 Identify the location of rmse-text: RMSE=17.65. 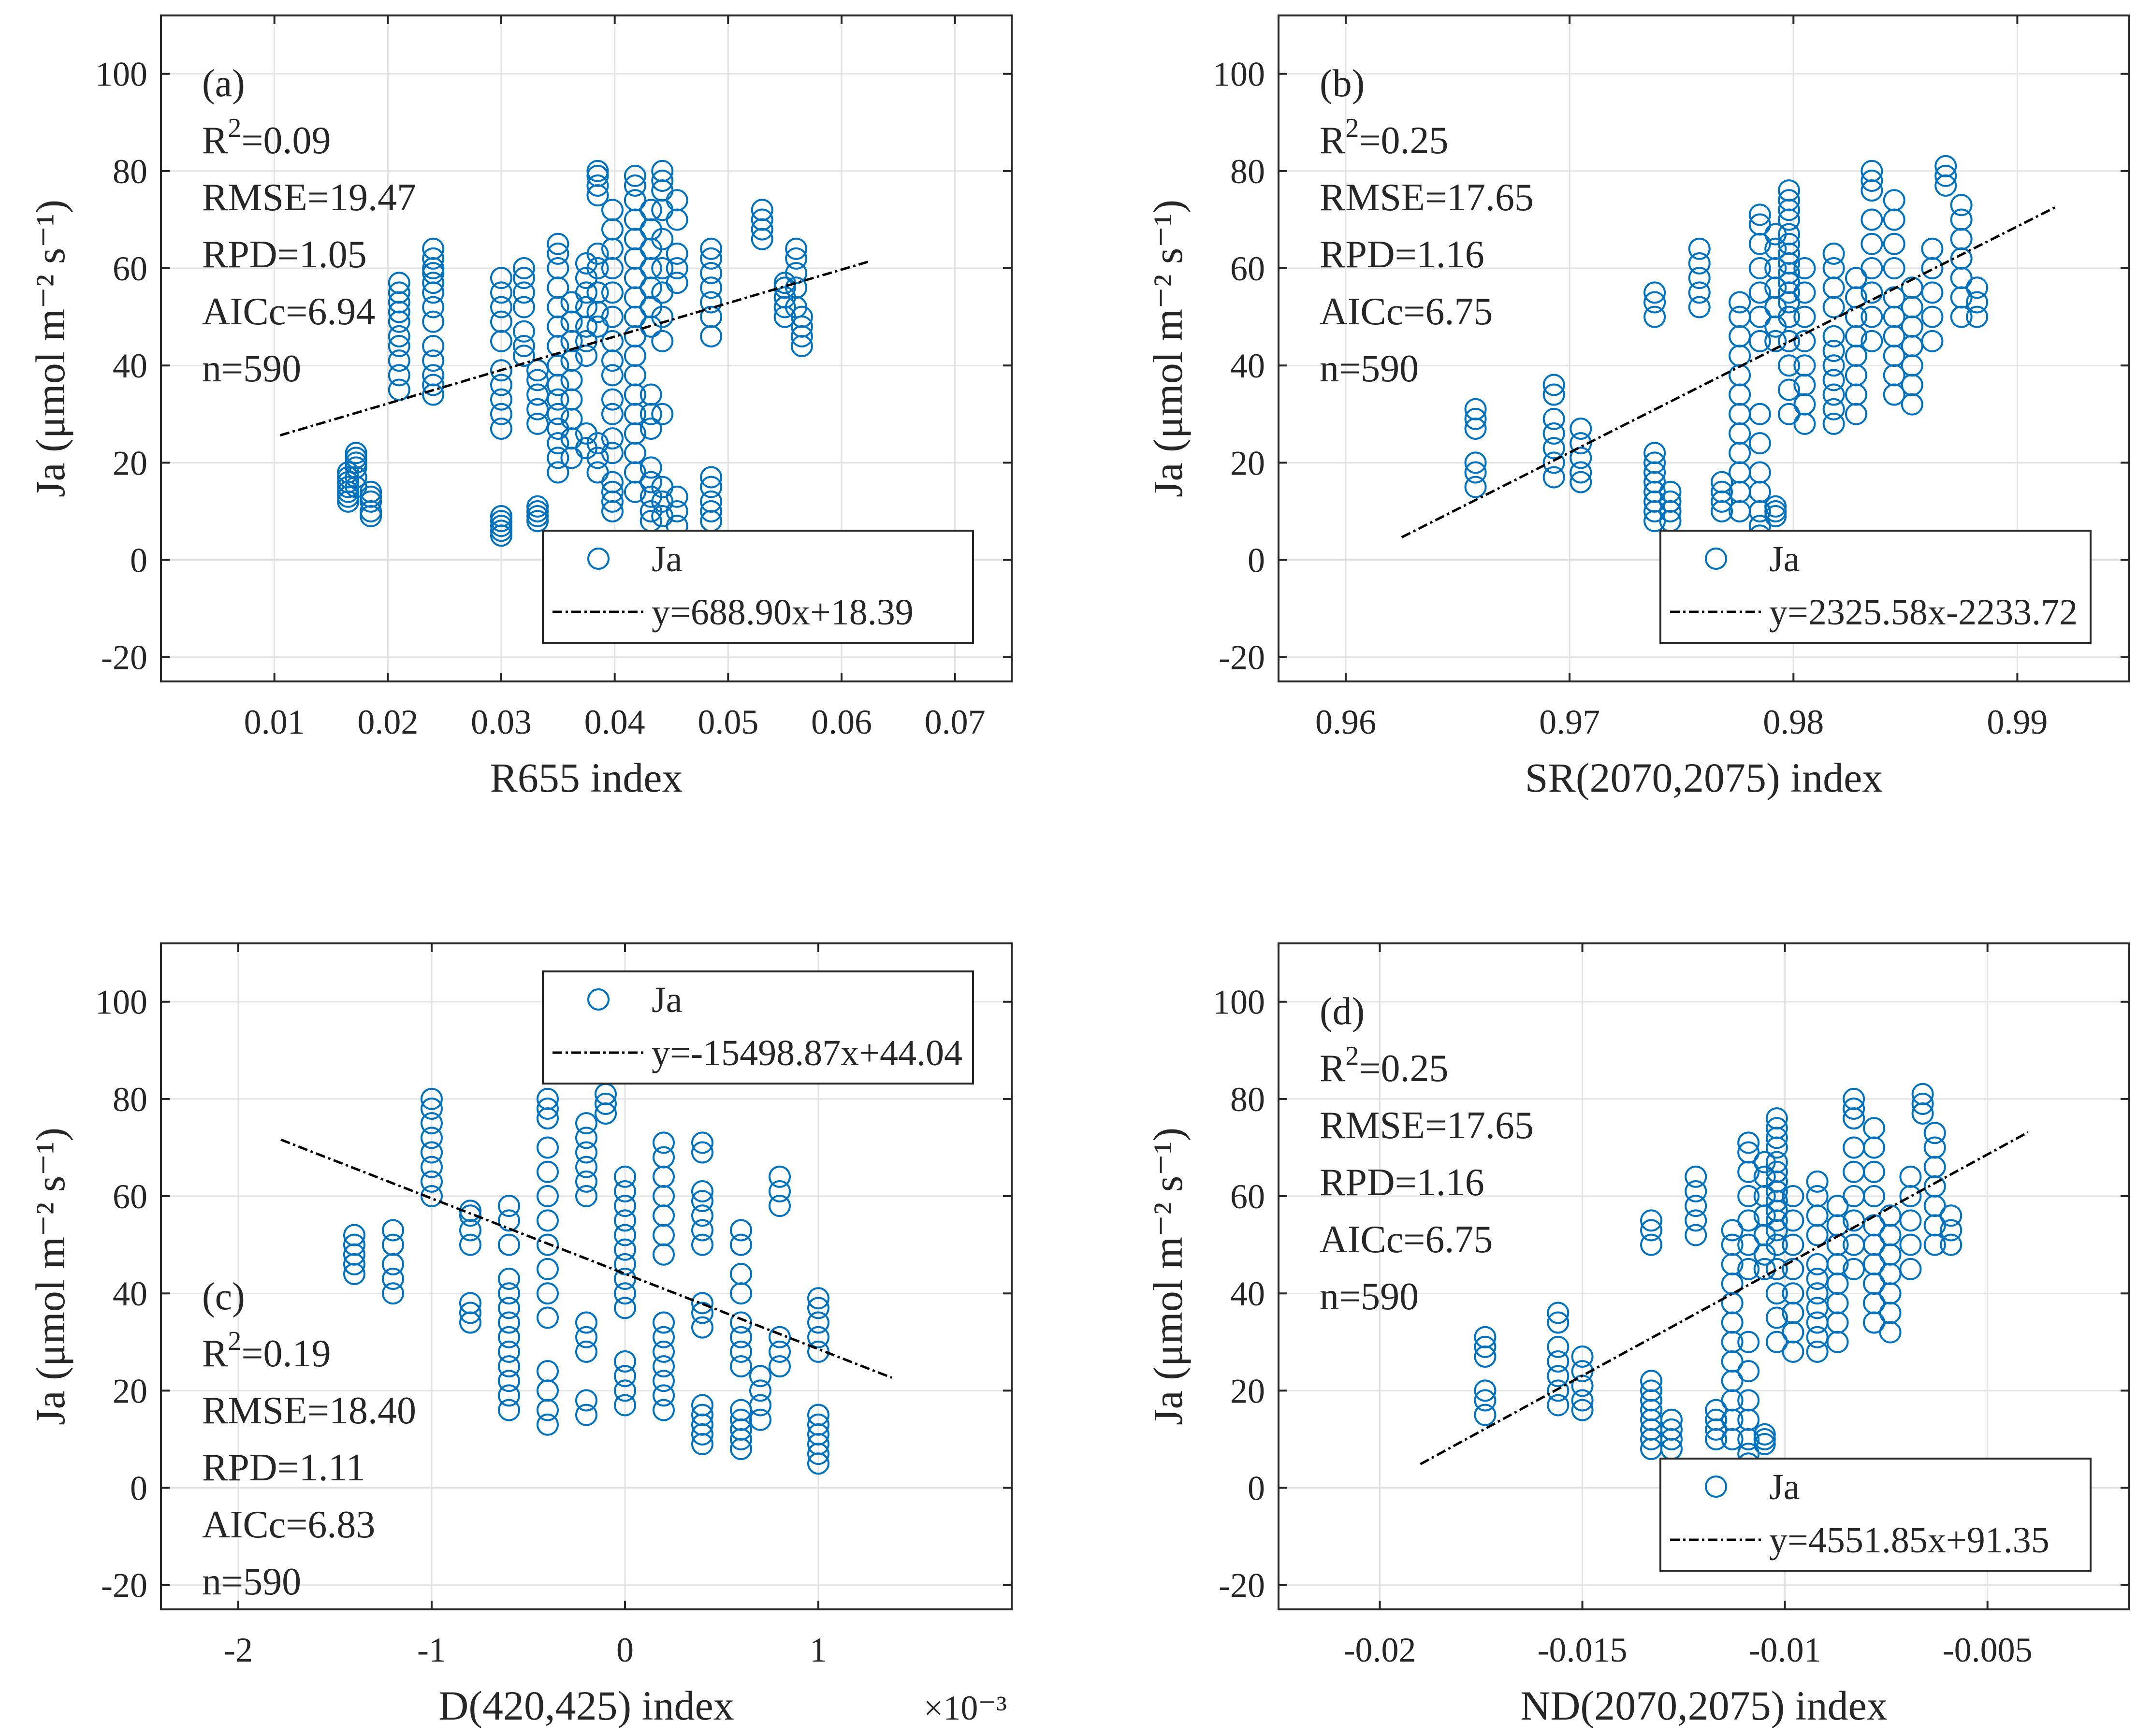
(1427, 1125).